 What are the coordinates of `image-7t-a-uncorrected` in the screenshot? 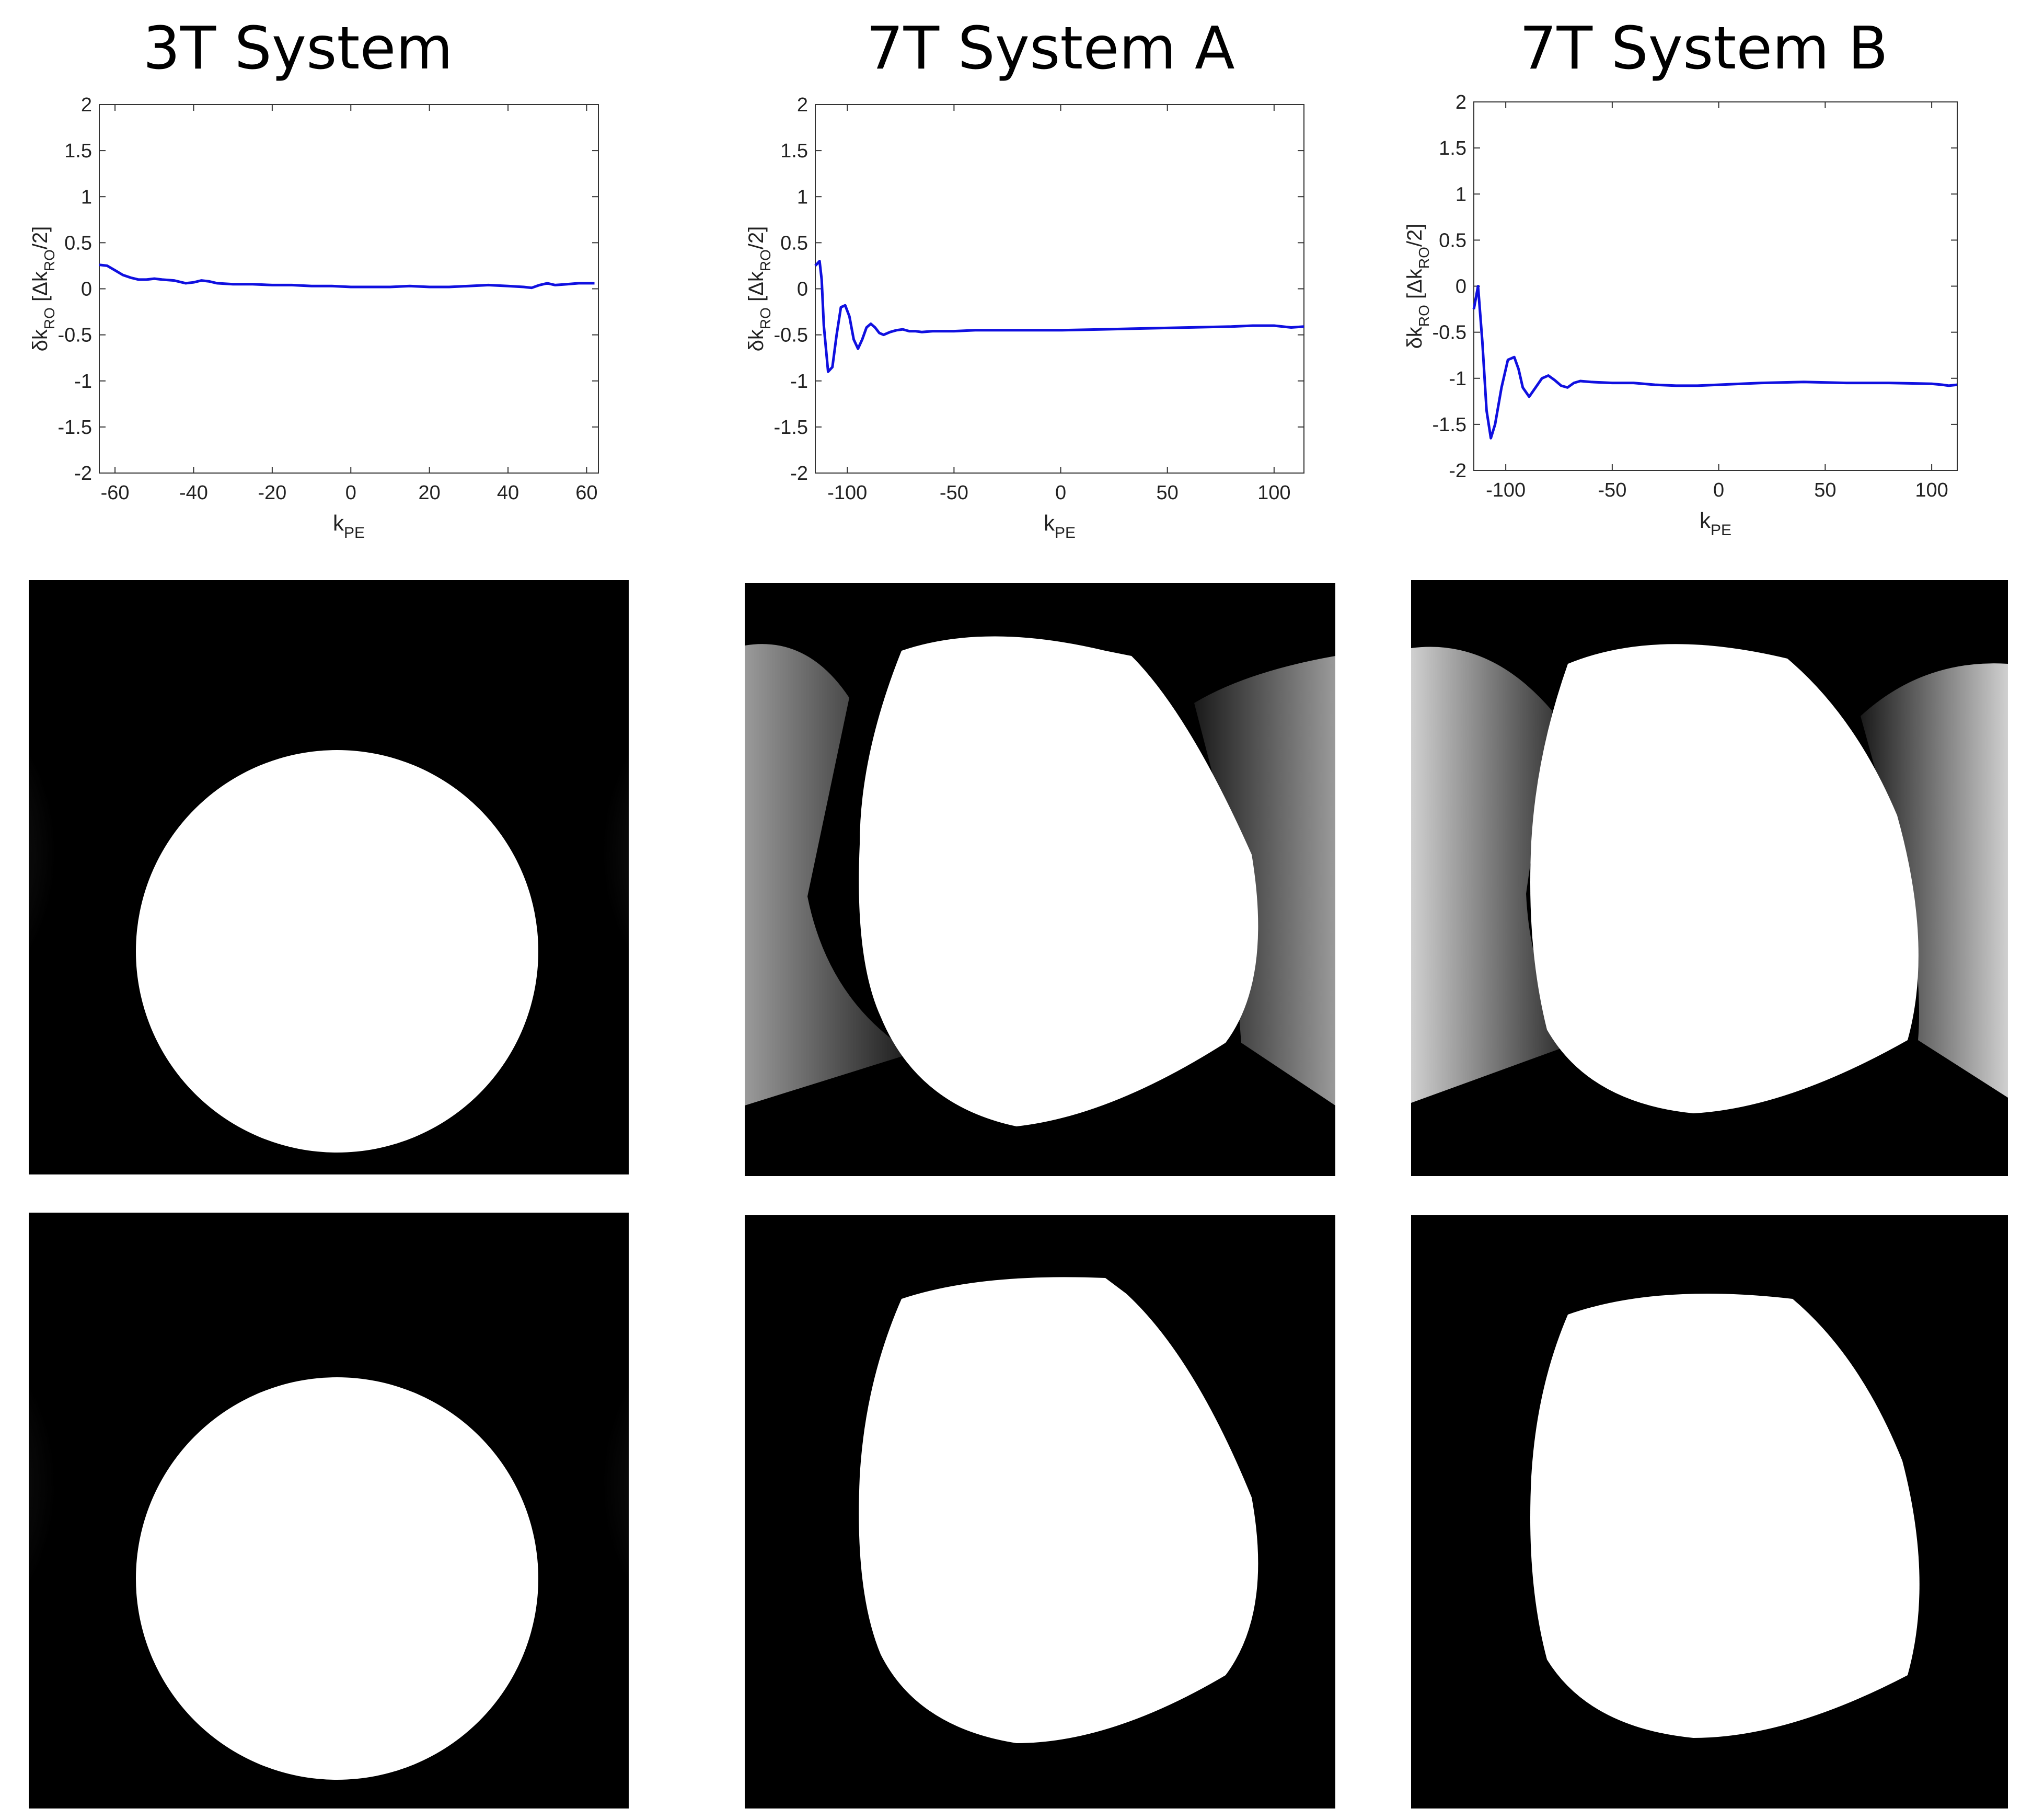 It's located at (1040, 880).